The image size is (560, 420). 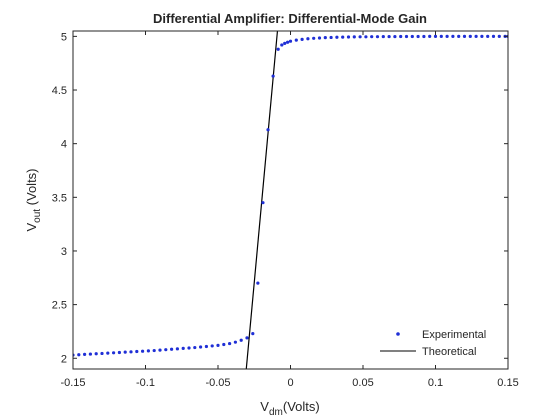 I want to click on x-axis-label-unit: (Volts), so click(x=301, y=406).